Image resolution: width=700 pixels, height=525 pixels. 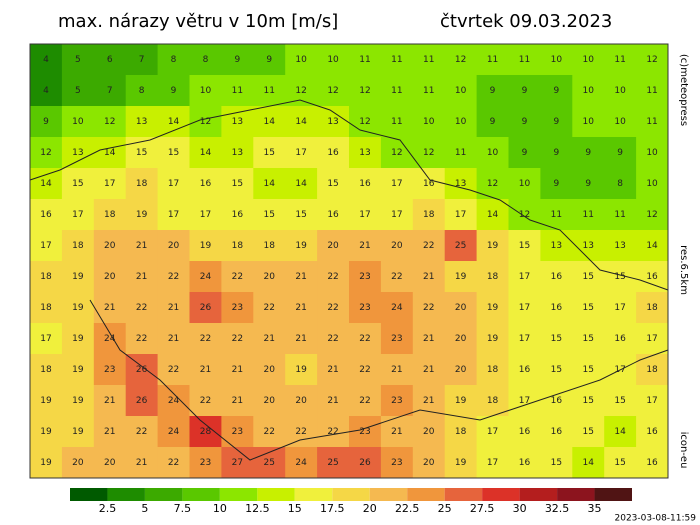 What do you see at coordinates (482, 508) in the screenshot?
I see `colorbar-label: 27.5` at bounding box center [482, 508].